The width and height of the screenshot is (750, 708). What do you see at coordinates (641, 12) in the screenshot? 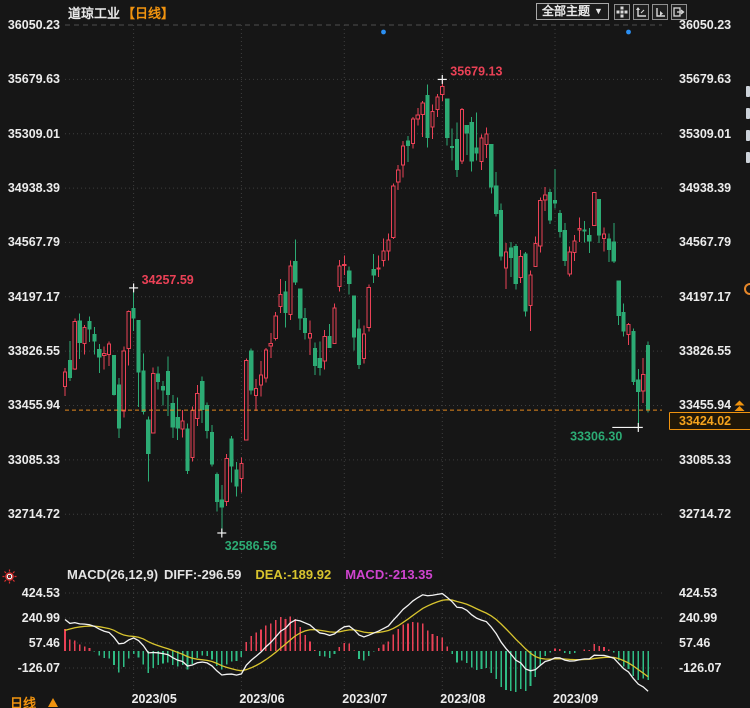
I see `axis-zoom-vertical-icon` at bounding box center [641, 12].